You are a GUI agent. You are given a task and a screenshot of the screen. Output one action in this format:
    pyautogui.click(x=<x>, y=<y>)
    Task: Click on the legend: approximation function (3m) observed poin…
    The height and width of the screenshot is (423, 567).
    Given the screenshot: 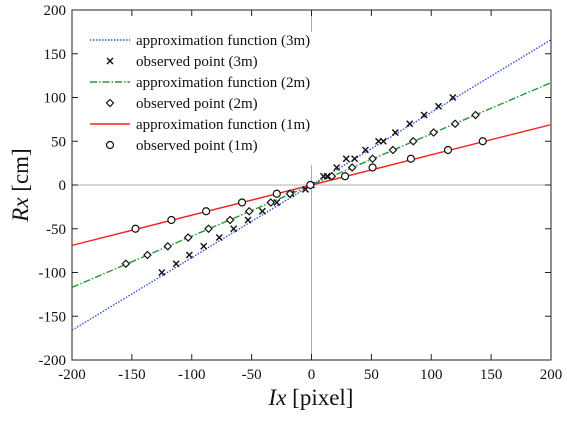 What is the action you would take?
    pyautogui.click(x=207, y=98)
    